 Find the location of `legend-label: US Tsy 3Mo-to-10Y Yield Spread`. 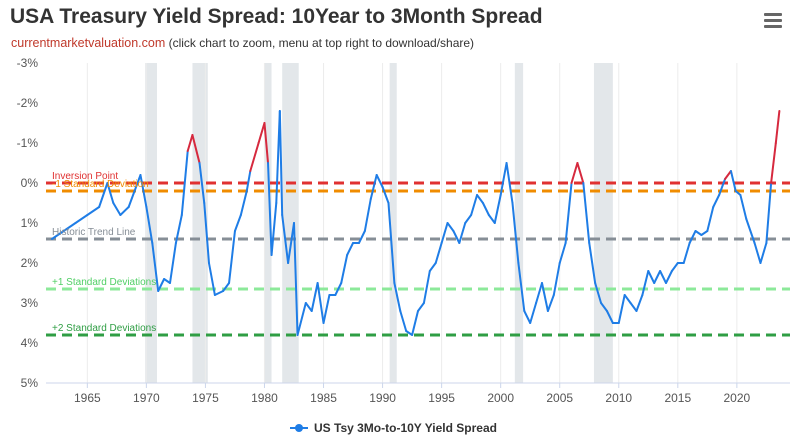

legend-label: US Tsy 3Mo-to-10Y Yield Spread is located at coordinates (405, 428).